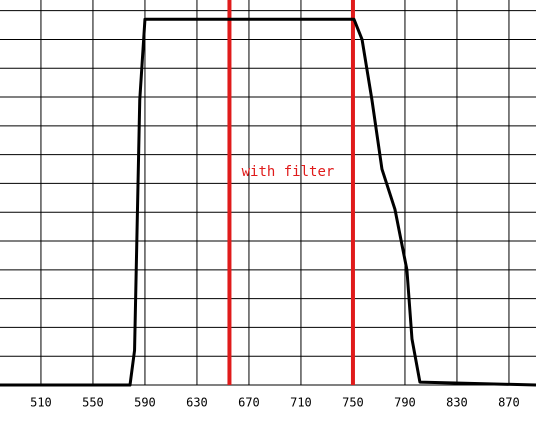 The width and height of the screenshot is (536, 441). I want to click on x-tick-label: 870, so click(509, 403).